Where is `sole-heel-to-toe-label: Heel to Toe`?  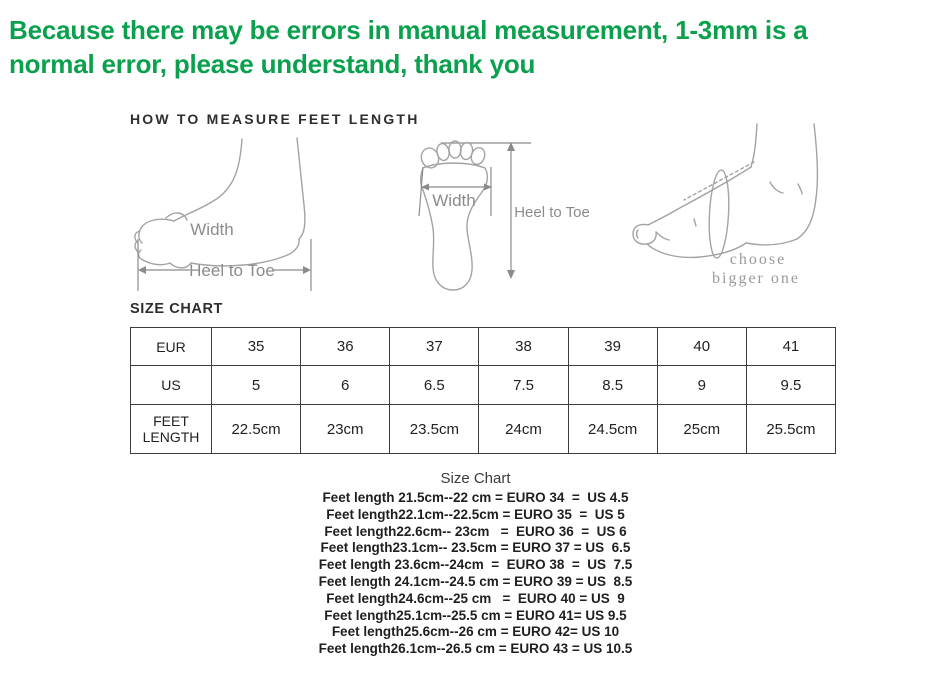 sole-heel-to-toe-label: Heel to Toe is located at coordinates (552, 212).